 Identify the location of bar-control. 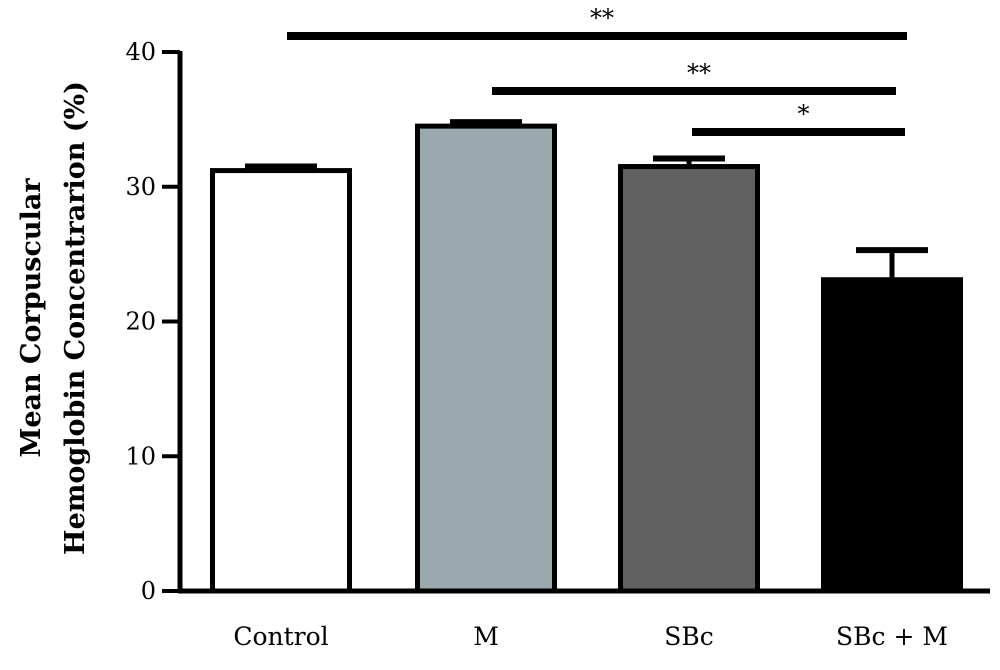
(281, 381).